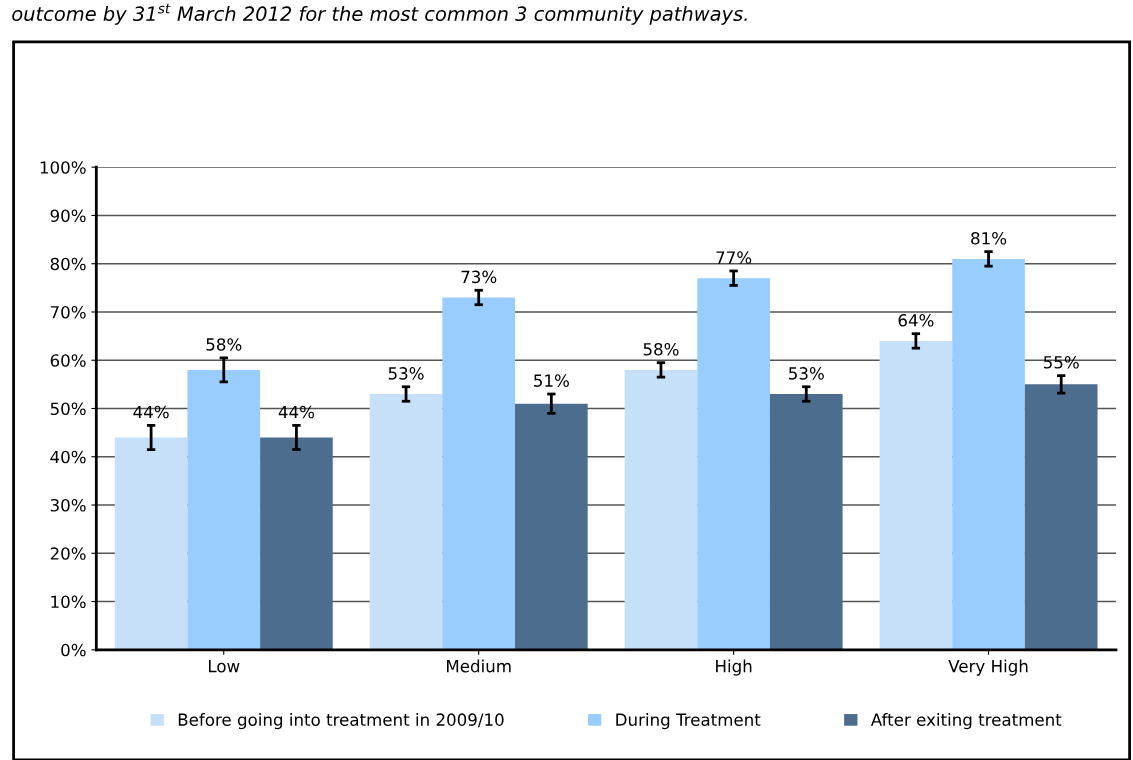 This screenshot has width=1133, height=760. I want to click on y-tick-label: 100%, so click(63, 167).